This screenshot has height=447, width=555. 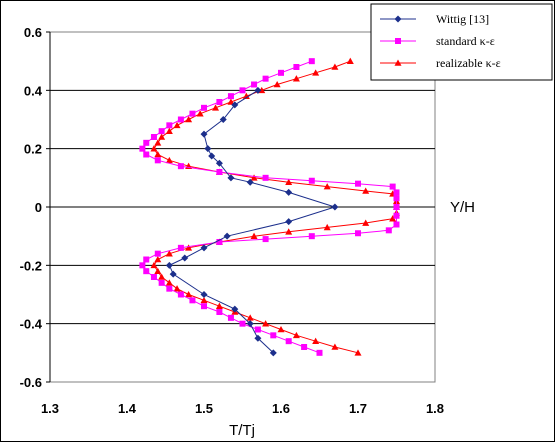 I want to click on legend-item: standard κ-ε, so click(x=437, y=41).